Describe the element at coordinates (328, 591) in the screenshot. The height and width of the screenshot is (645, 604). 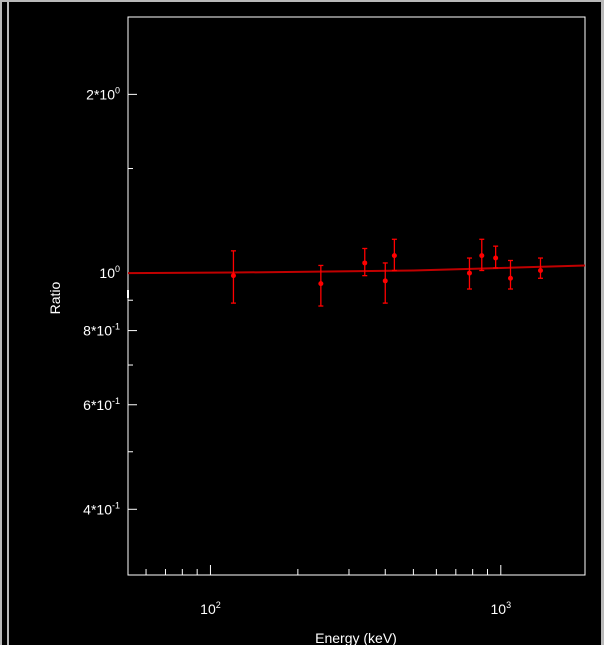
I see `x-axis-ticks: 10² 10³` at that location.